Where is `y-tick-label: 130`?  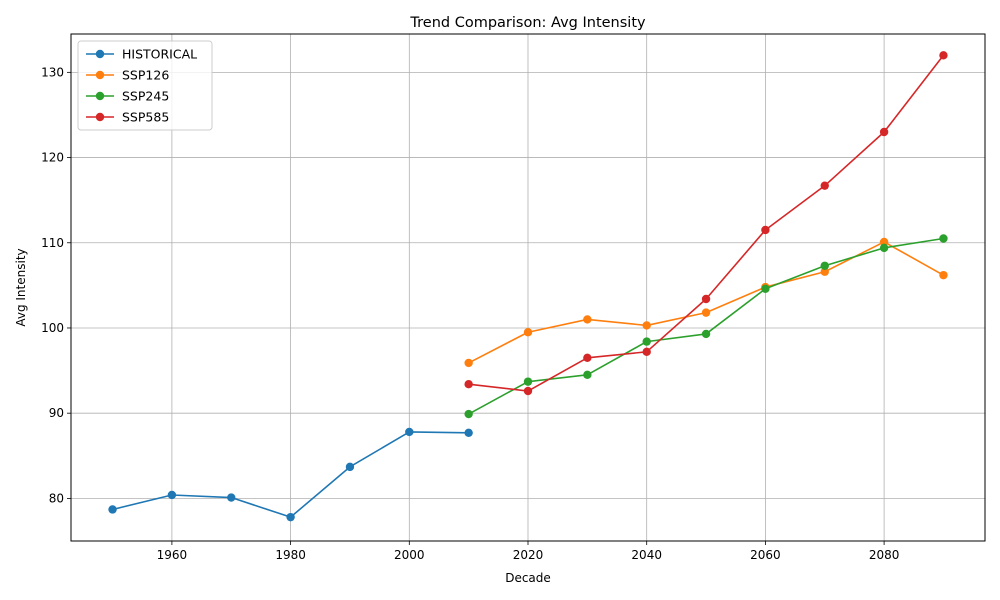 y-tick-label: 130 is located at coordinates (52, 72).